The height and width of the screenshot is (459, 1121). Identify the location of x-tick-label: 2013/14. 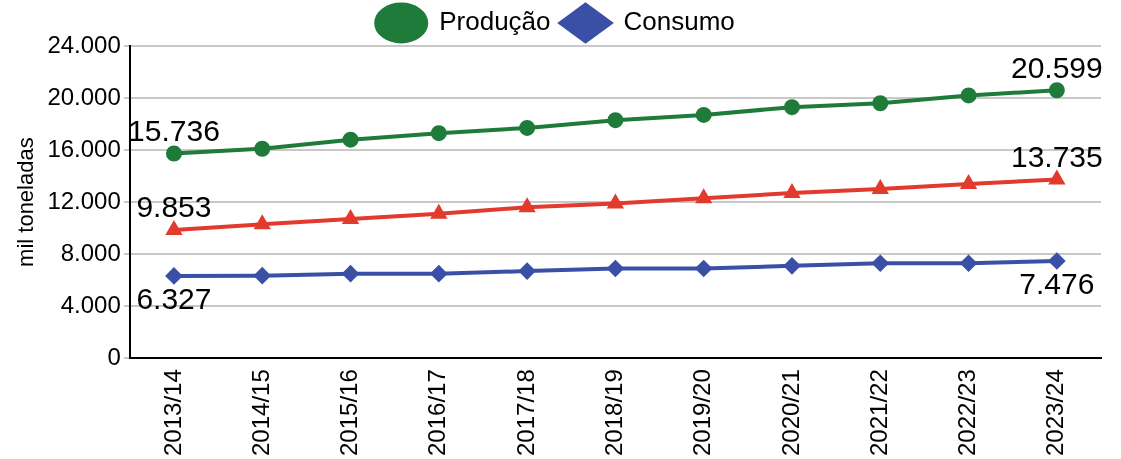
(172, 413).